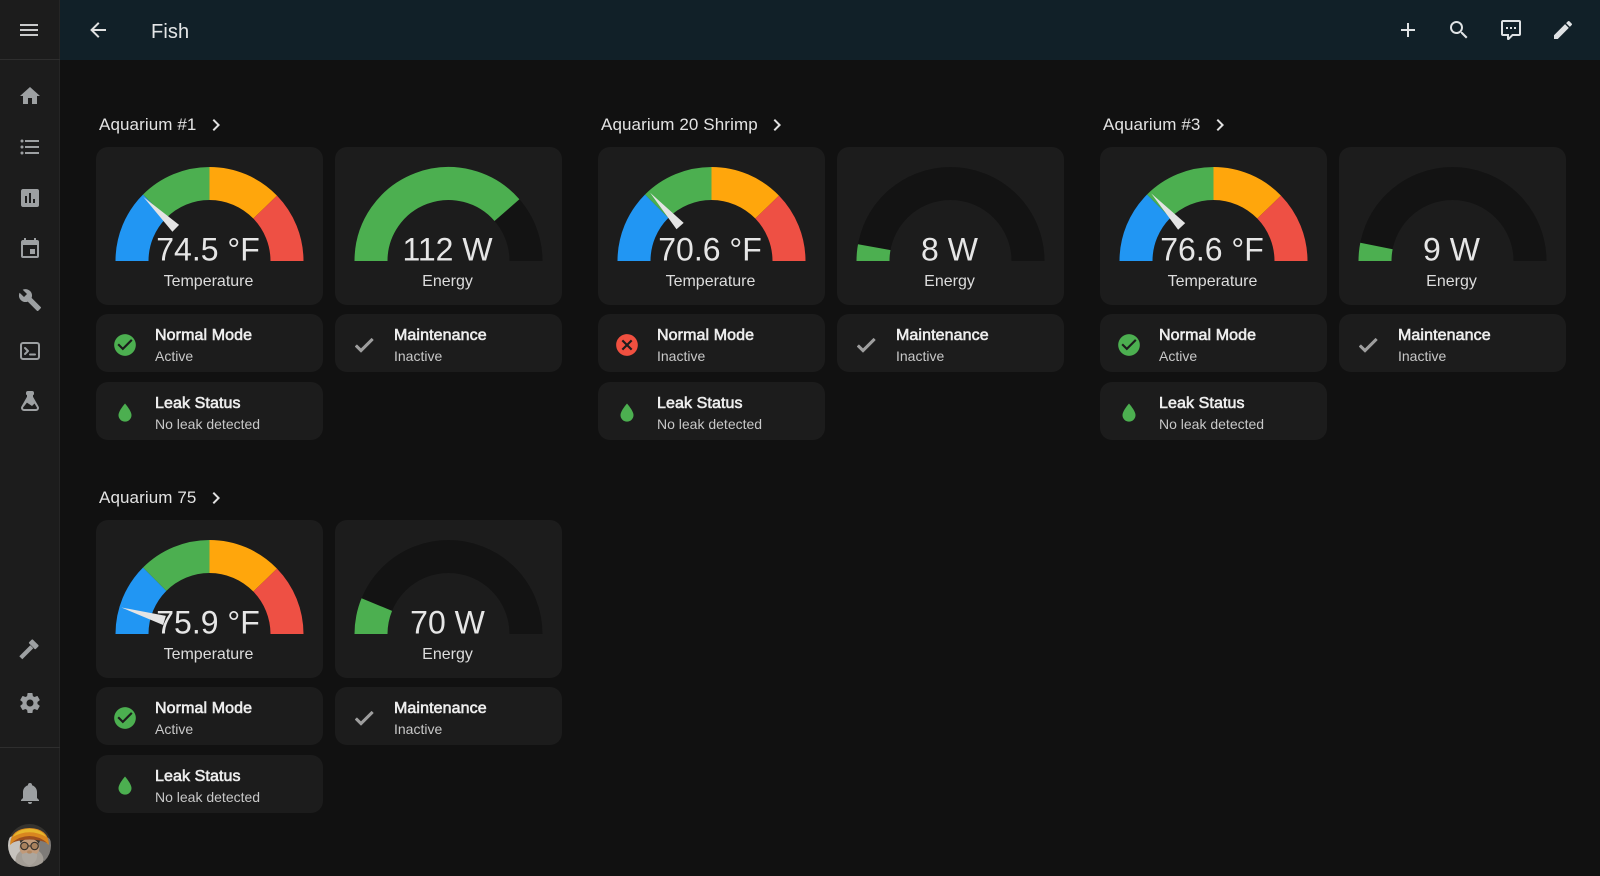 The width and height of the screenshot is (1600, 876). I want to click on svg-text: 74.5 °F, so click(208, 250).